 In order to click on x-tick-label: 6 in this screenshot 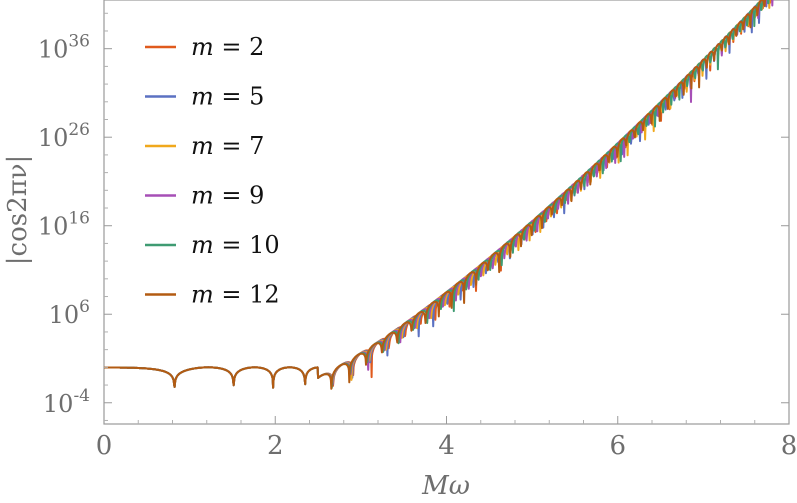, I will do `click(617, 446)`.